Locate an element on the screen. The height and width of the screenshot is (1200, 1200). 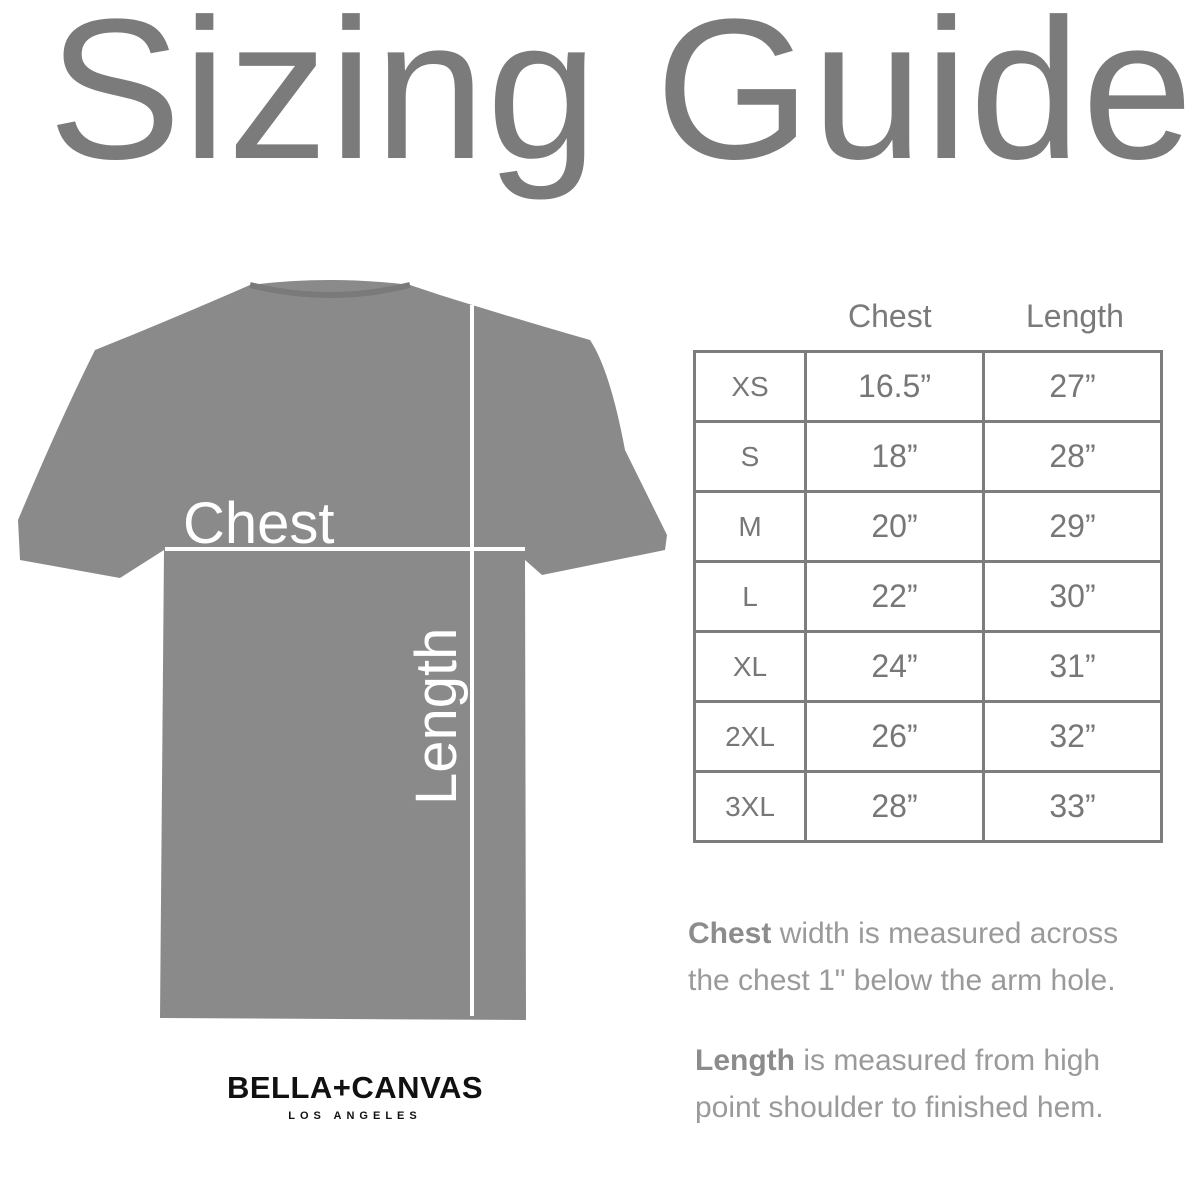
chest-cell: 24” is located at coordinates (894, 666).